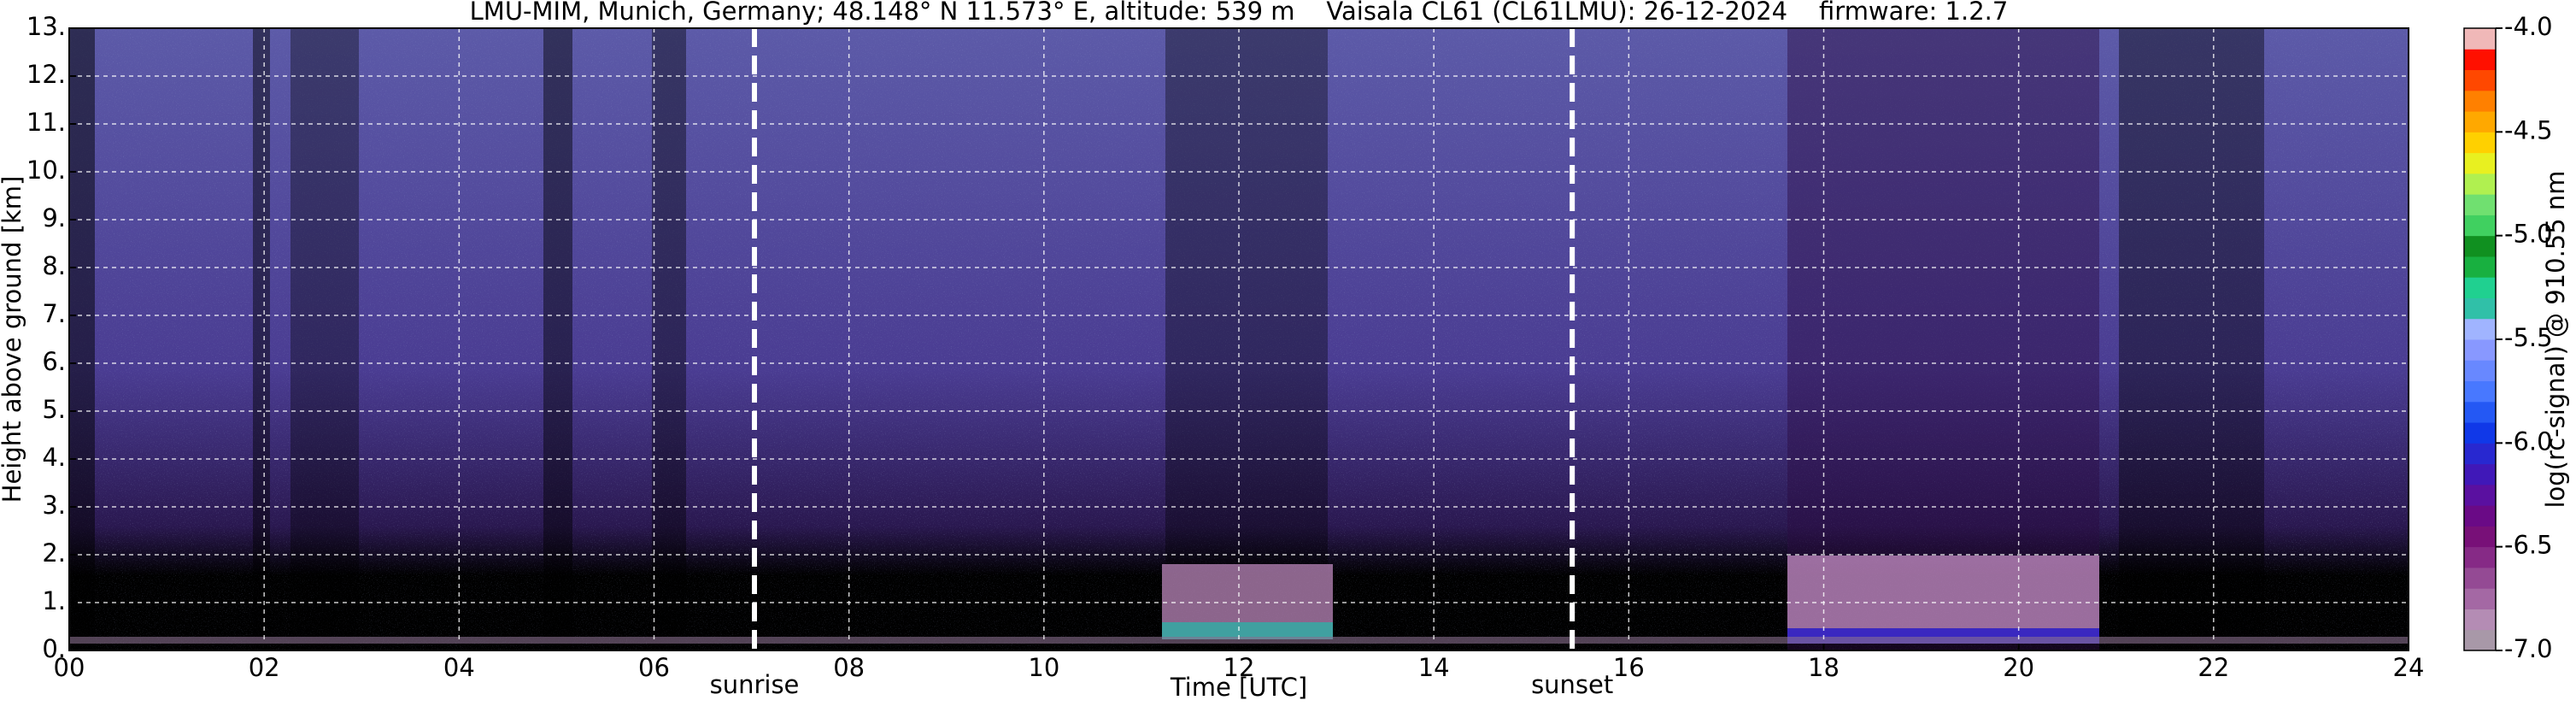  What do you see at coordinates (1824, 667) in the screenshot?
I see `x-tick-label: 18` at bounding box center [1824, 667].